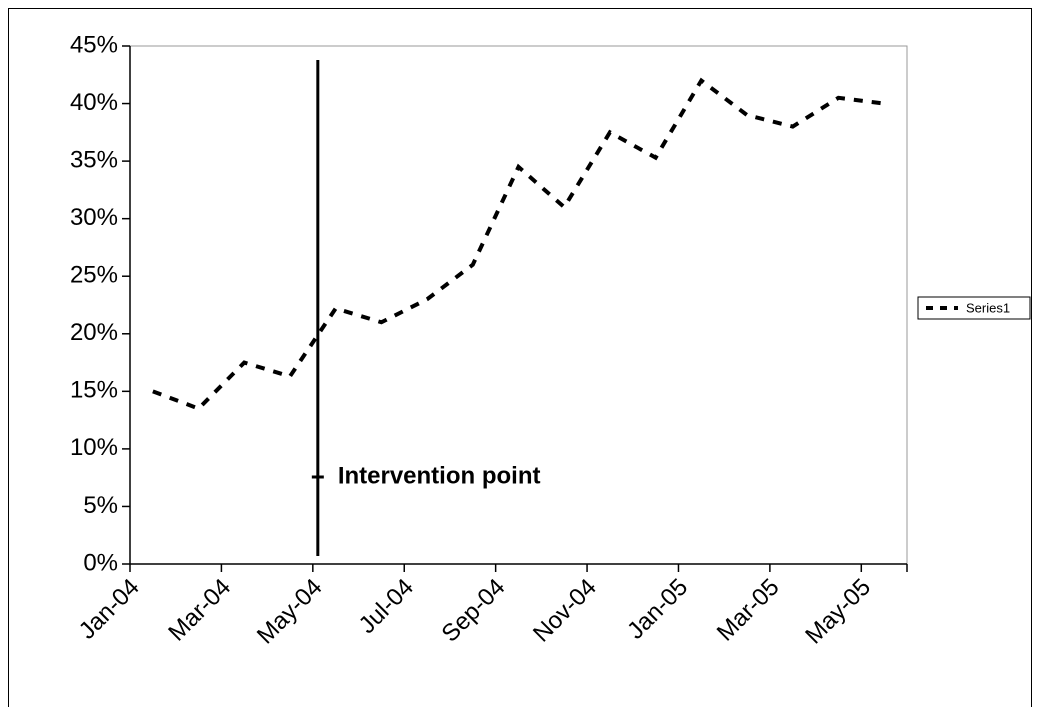 The width and height of the screenshot is (1040, 707). Describe the element at coordinates (94, 447) in the screenshot. I see `y-tick-label: 10%` at that location.